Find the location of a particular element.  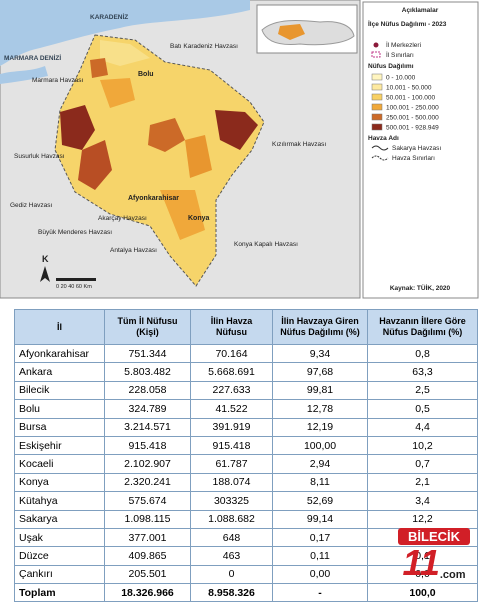

legend-label: 250.001 - 500.000 is located at coordinates (412, 118).